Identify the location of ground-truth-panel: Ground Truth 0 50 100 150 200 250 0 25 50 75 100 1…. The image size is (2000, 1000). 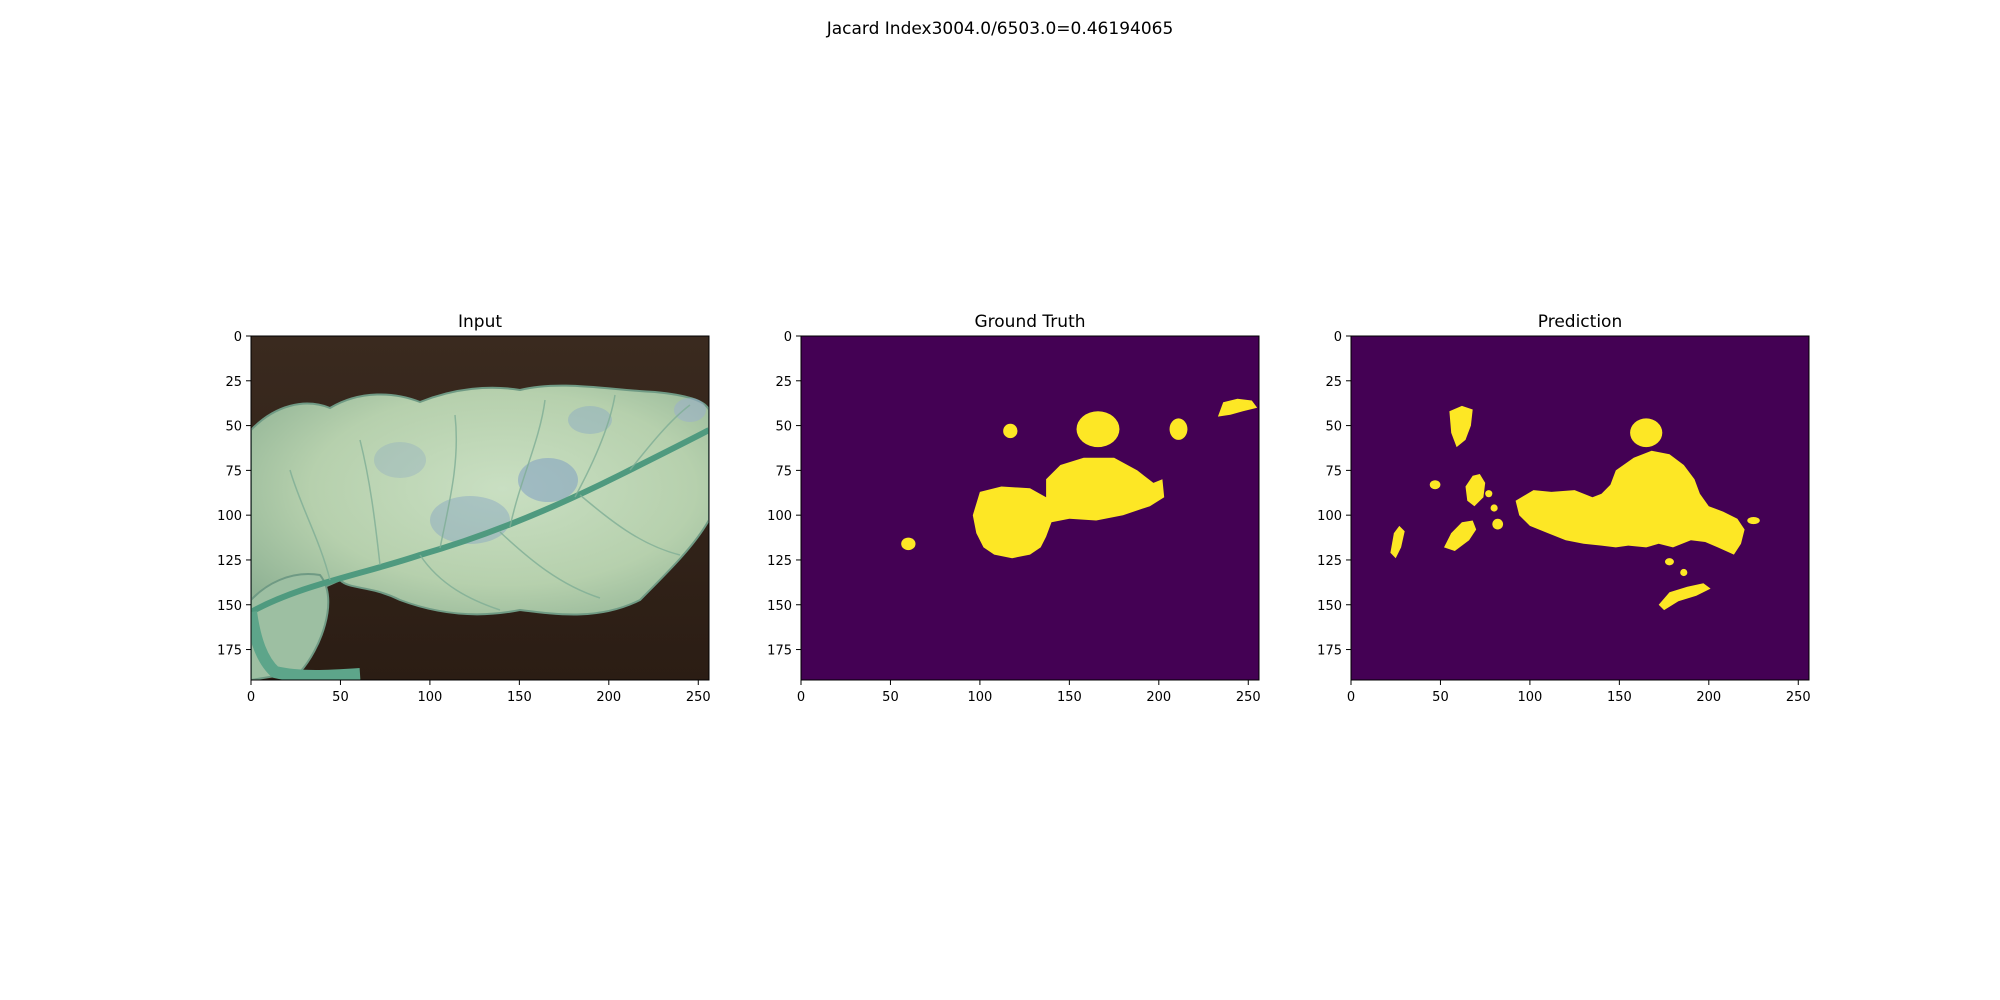
(1014, 508).